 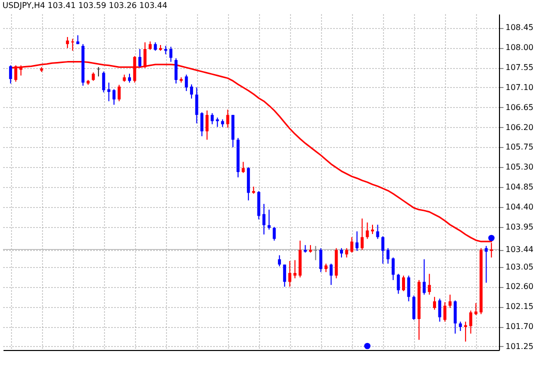 I want to click on y-tick-label: 101.25, so click(x=520, y=346).